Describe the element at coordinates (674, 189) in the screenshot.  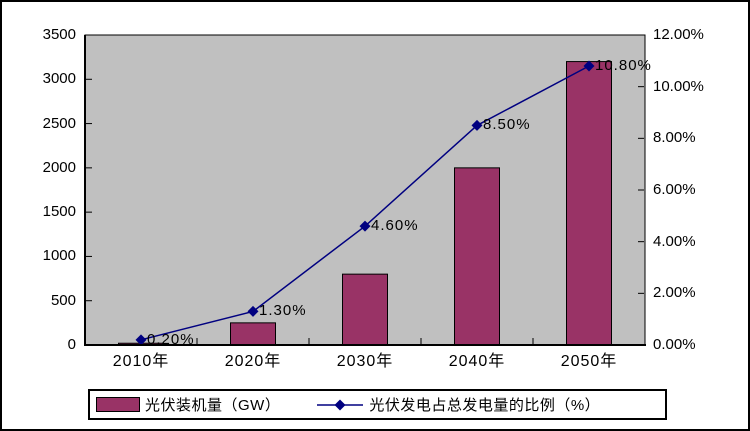
I see `right-axis-tick-label: 6.00%` at that location.